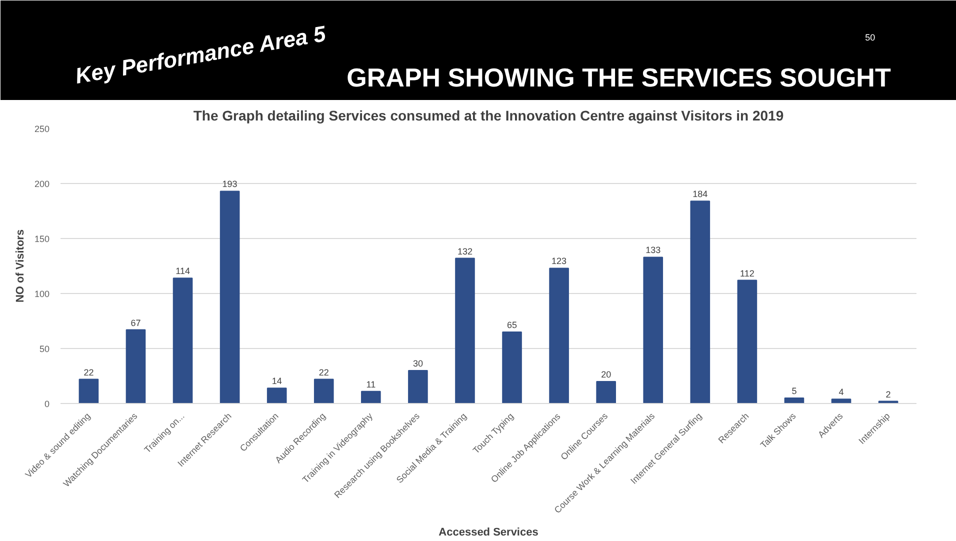 This screenshot has height=541, width=956. Describe the element at coordinates (42, 294) in the screenshot. I see `y-tick-label: 100` at that location.